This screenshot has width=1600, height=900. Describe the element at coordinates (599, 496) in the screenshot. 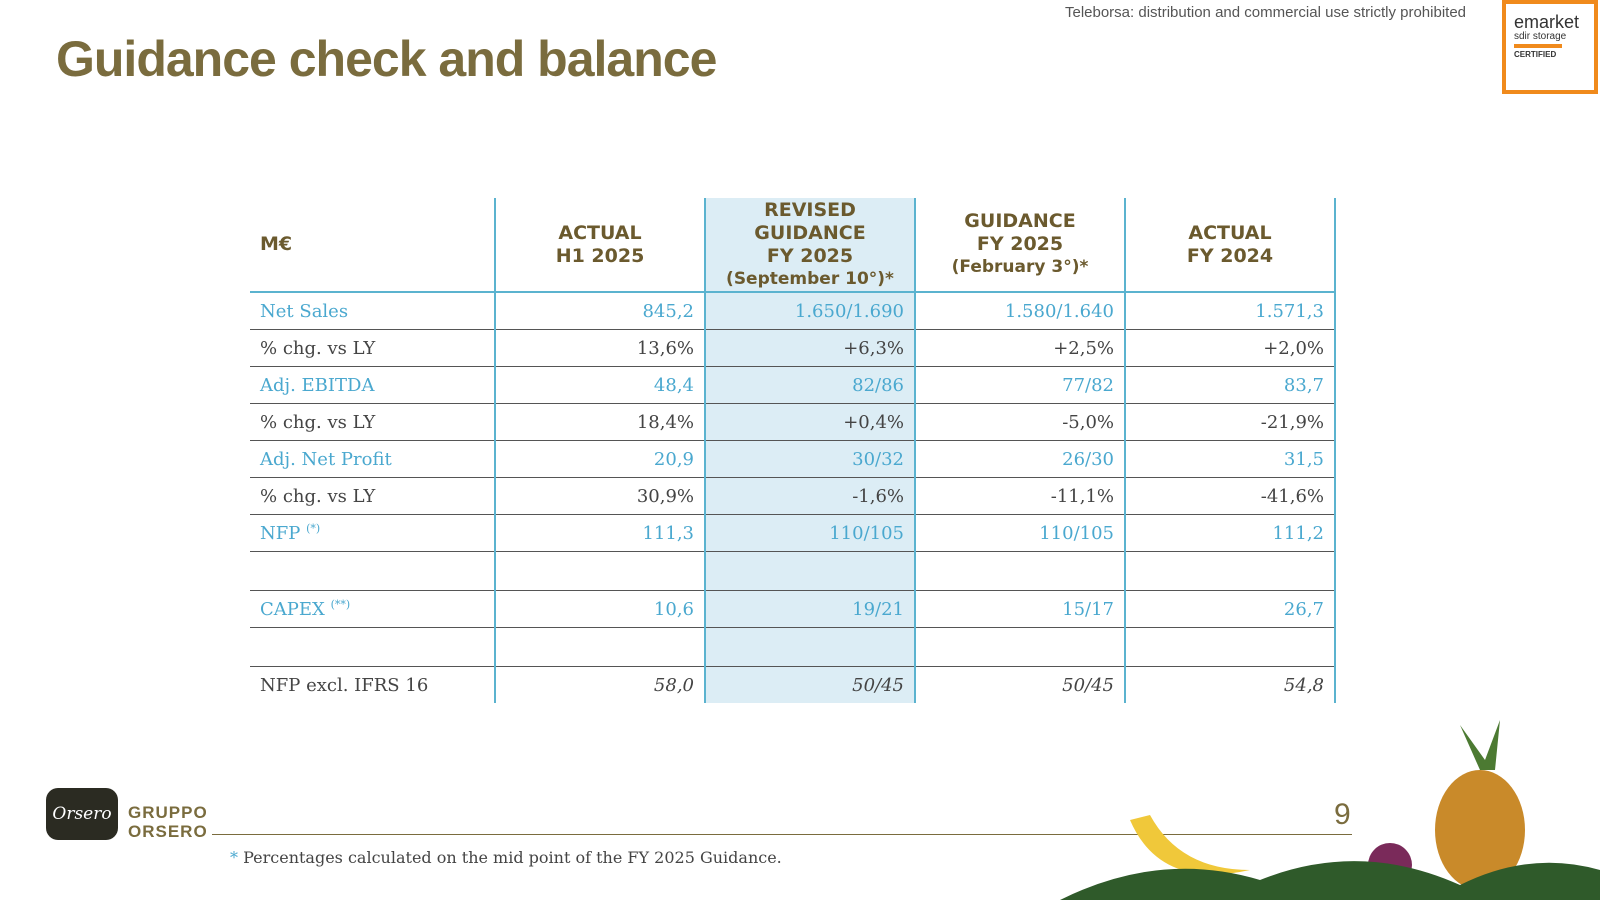

I see `value-cell: 30,9%` at that location.